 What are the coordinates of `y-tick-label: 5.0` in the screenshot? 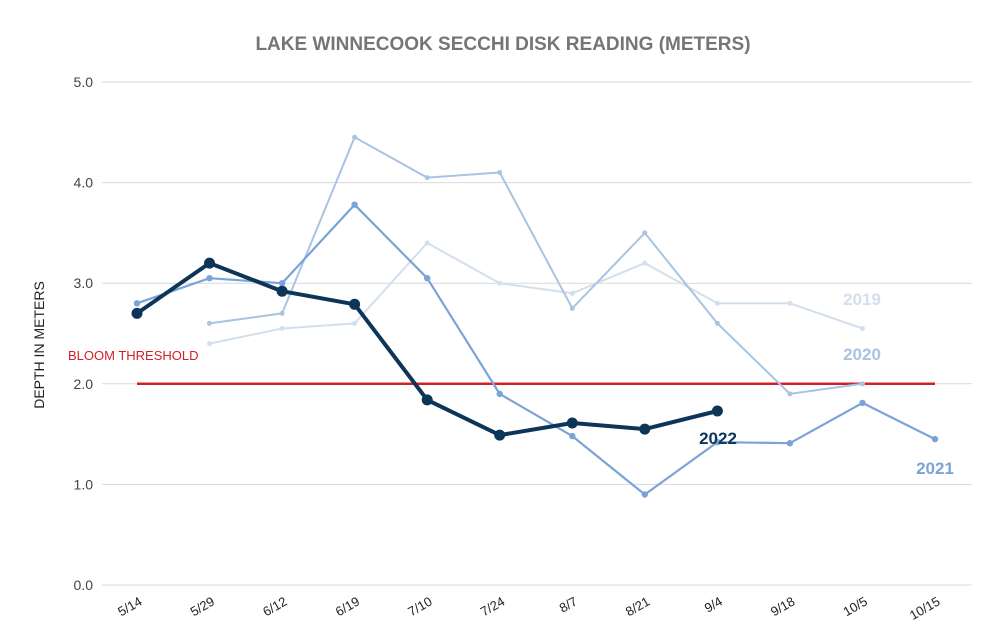 It's located at (84, 82).